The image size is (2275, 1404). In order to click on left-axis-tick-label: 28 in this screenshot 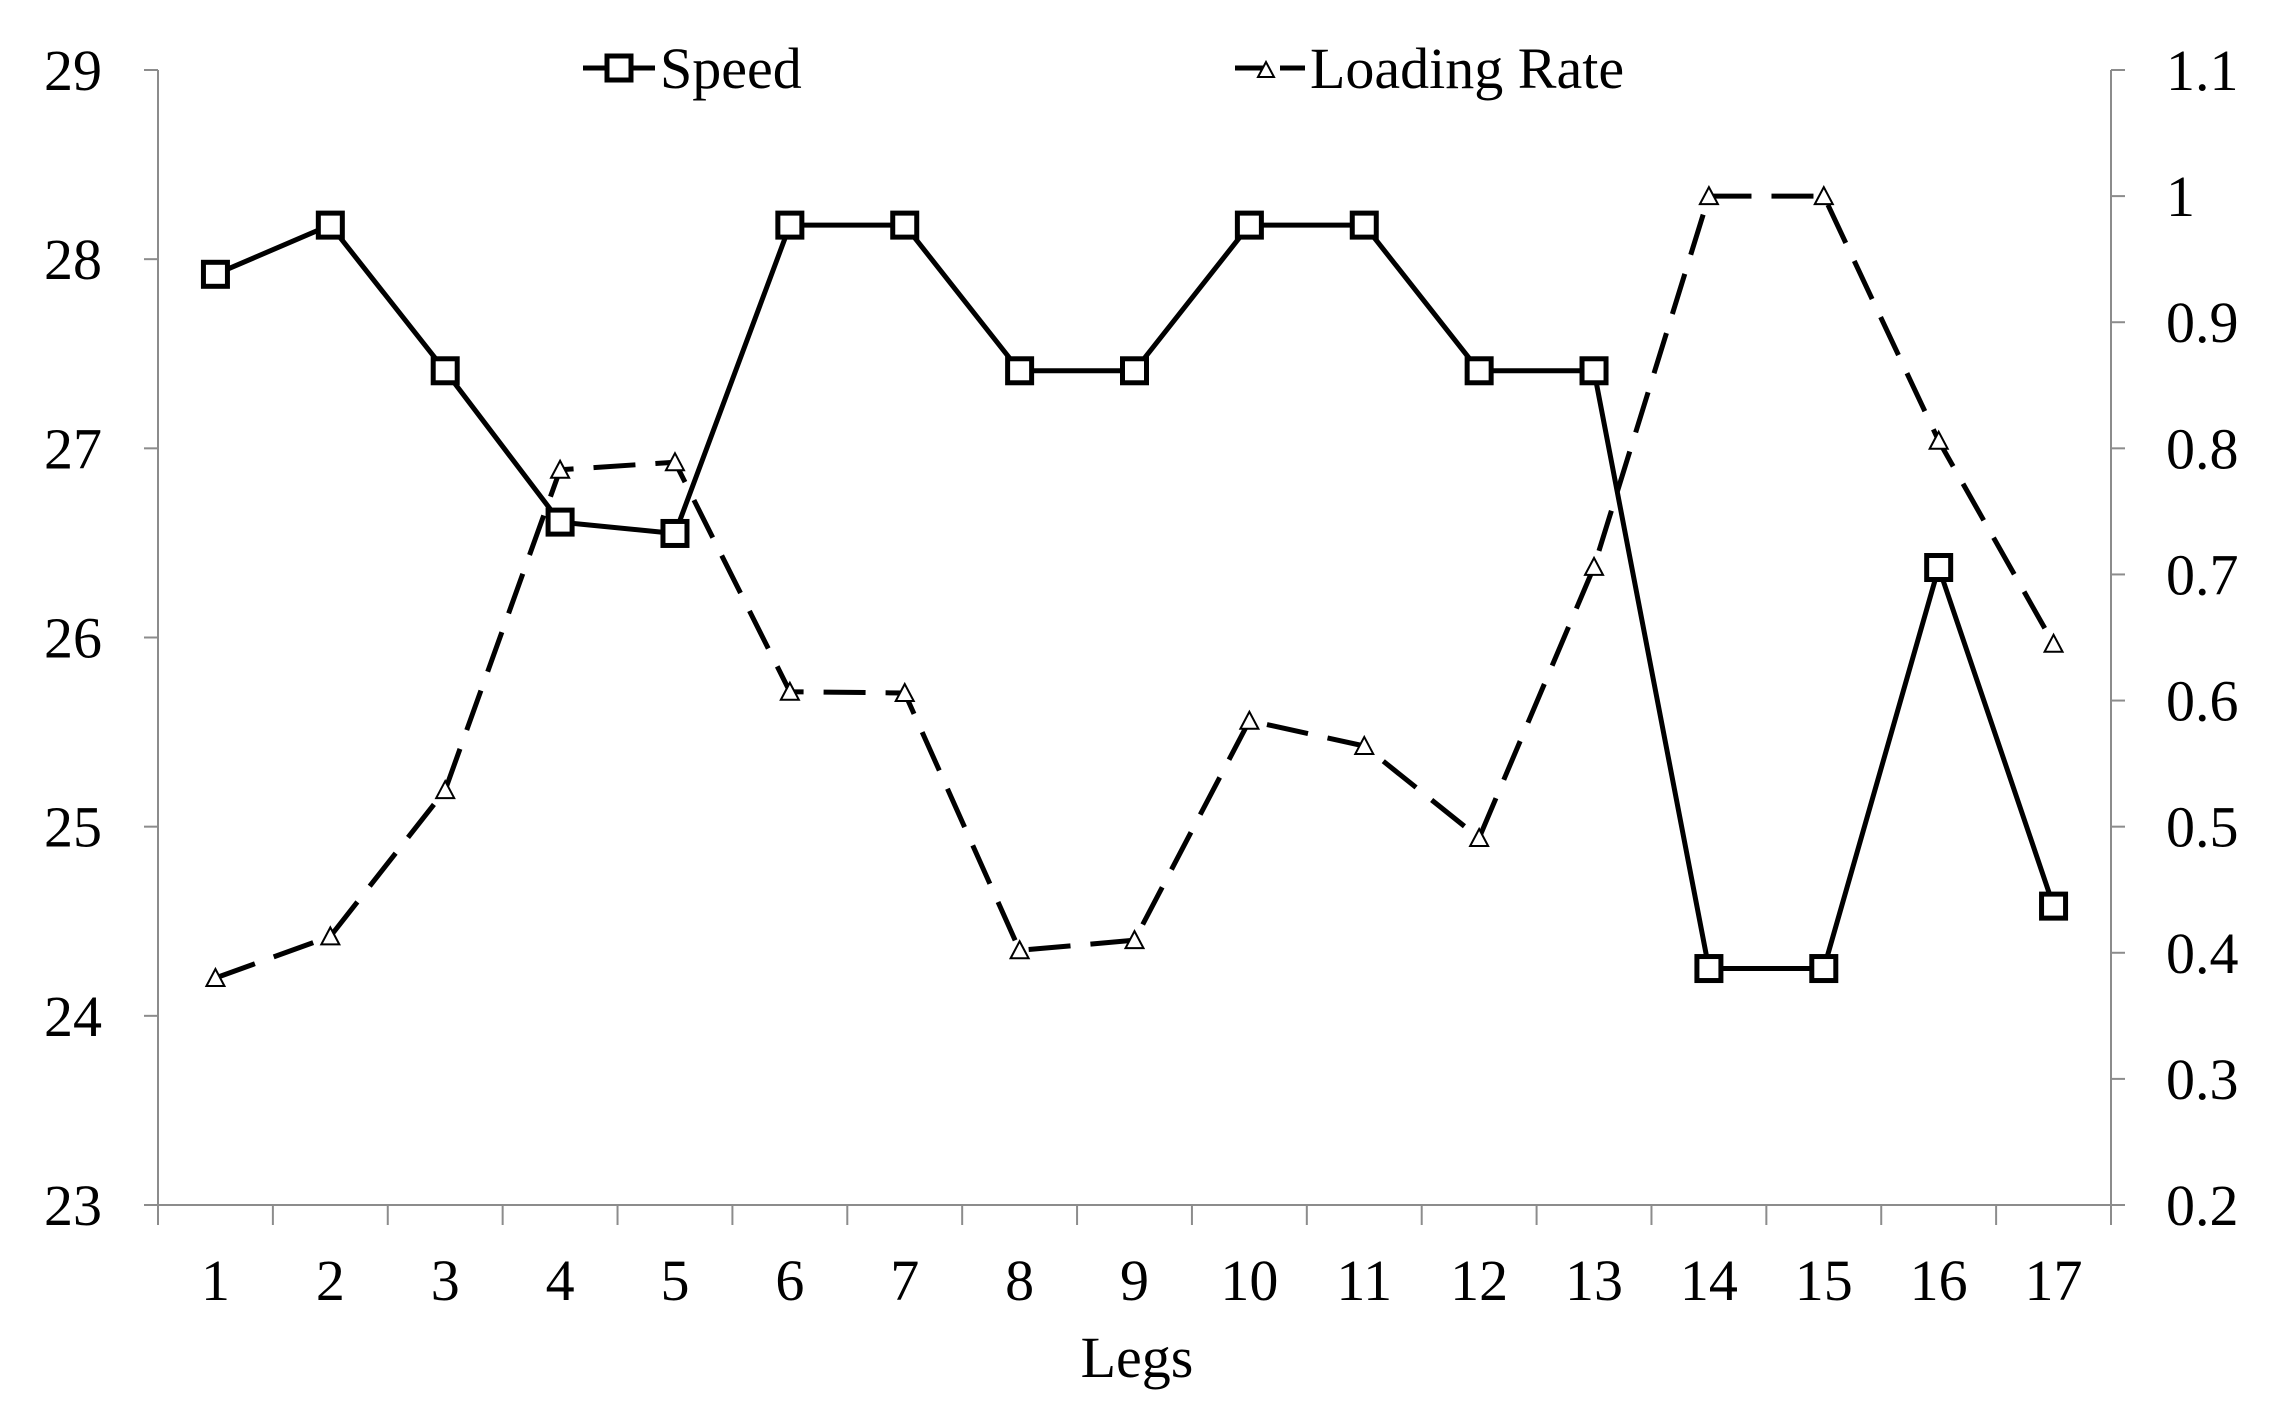, I will do `click(73, 259)`.